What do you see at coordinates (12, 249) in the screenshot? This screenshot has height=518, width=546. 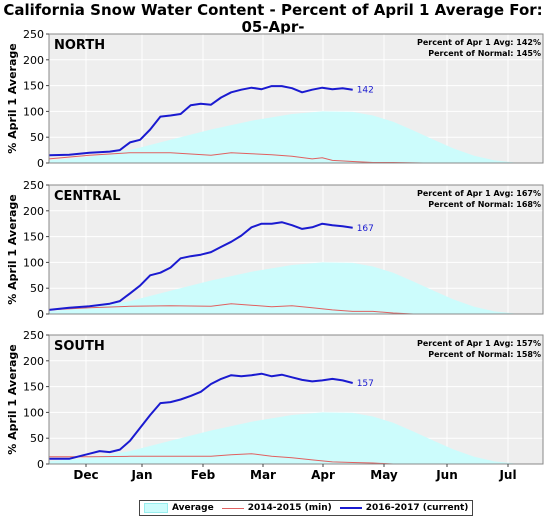 I see `y-axis-label-central: % April 1 Average` at bounding box center [12, 249].